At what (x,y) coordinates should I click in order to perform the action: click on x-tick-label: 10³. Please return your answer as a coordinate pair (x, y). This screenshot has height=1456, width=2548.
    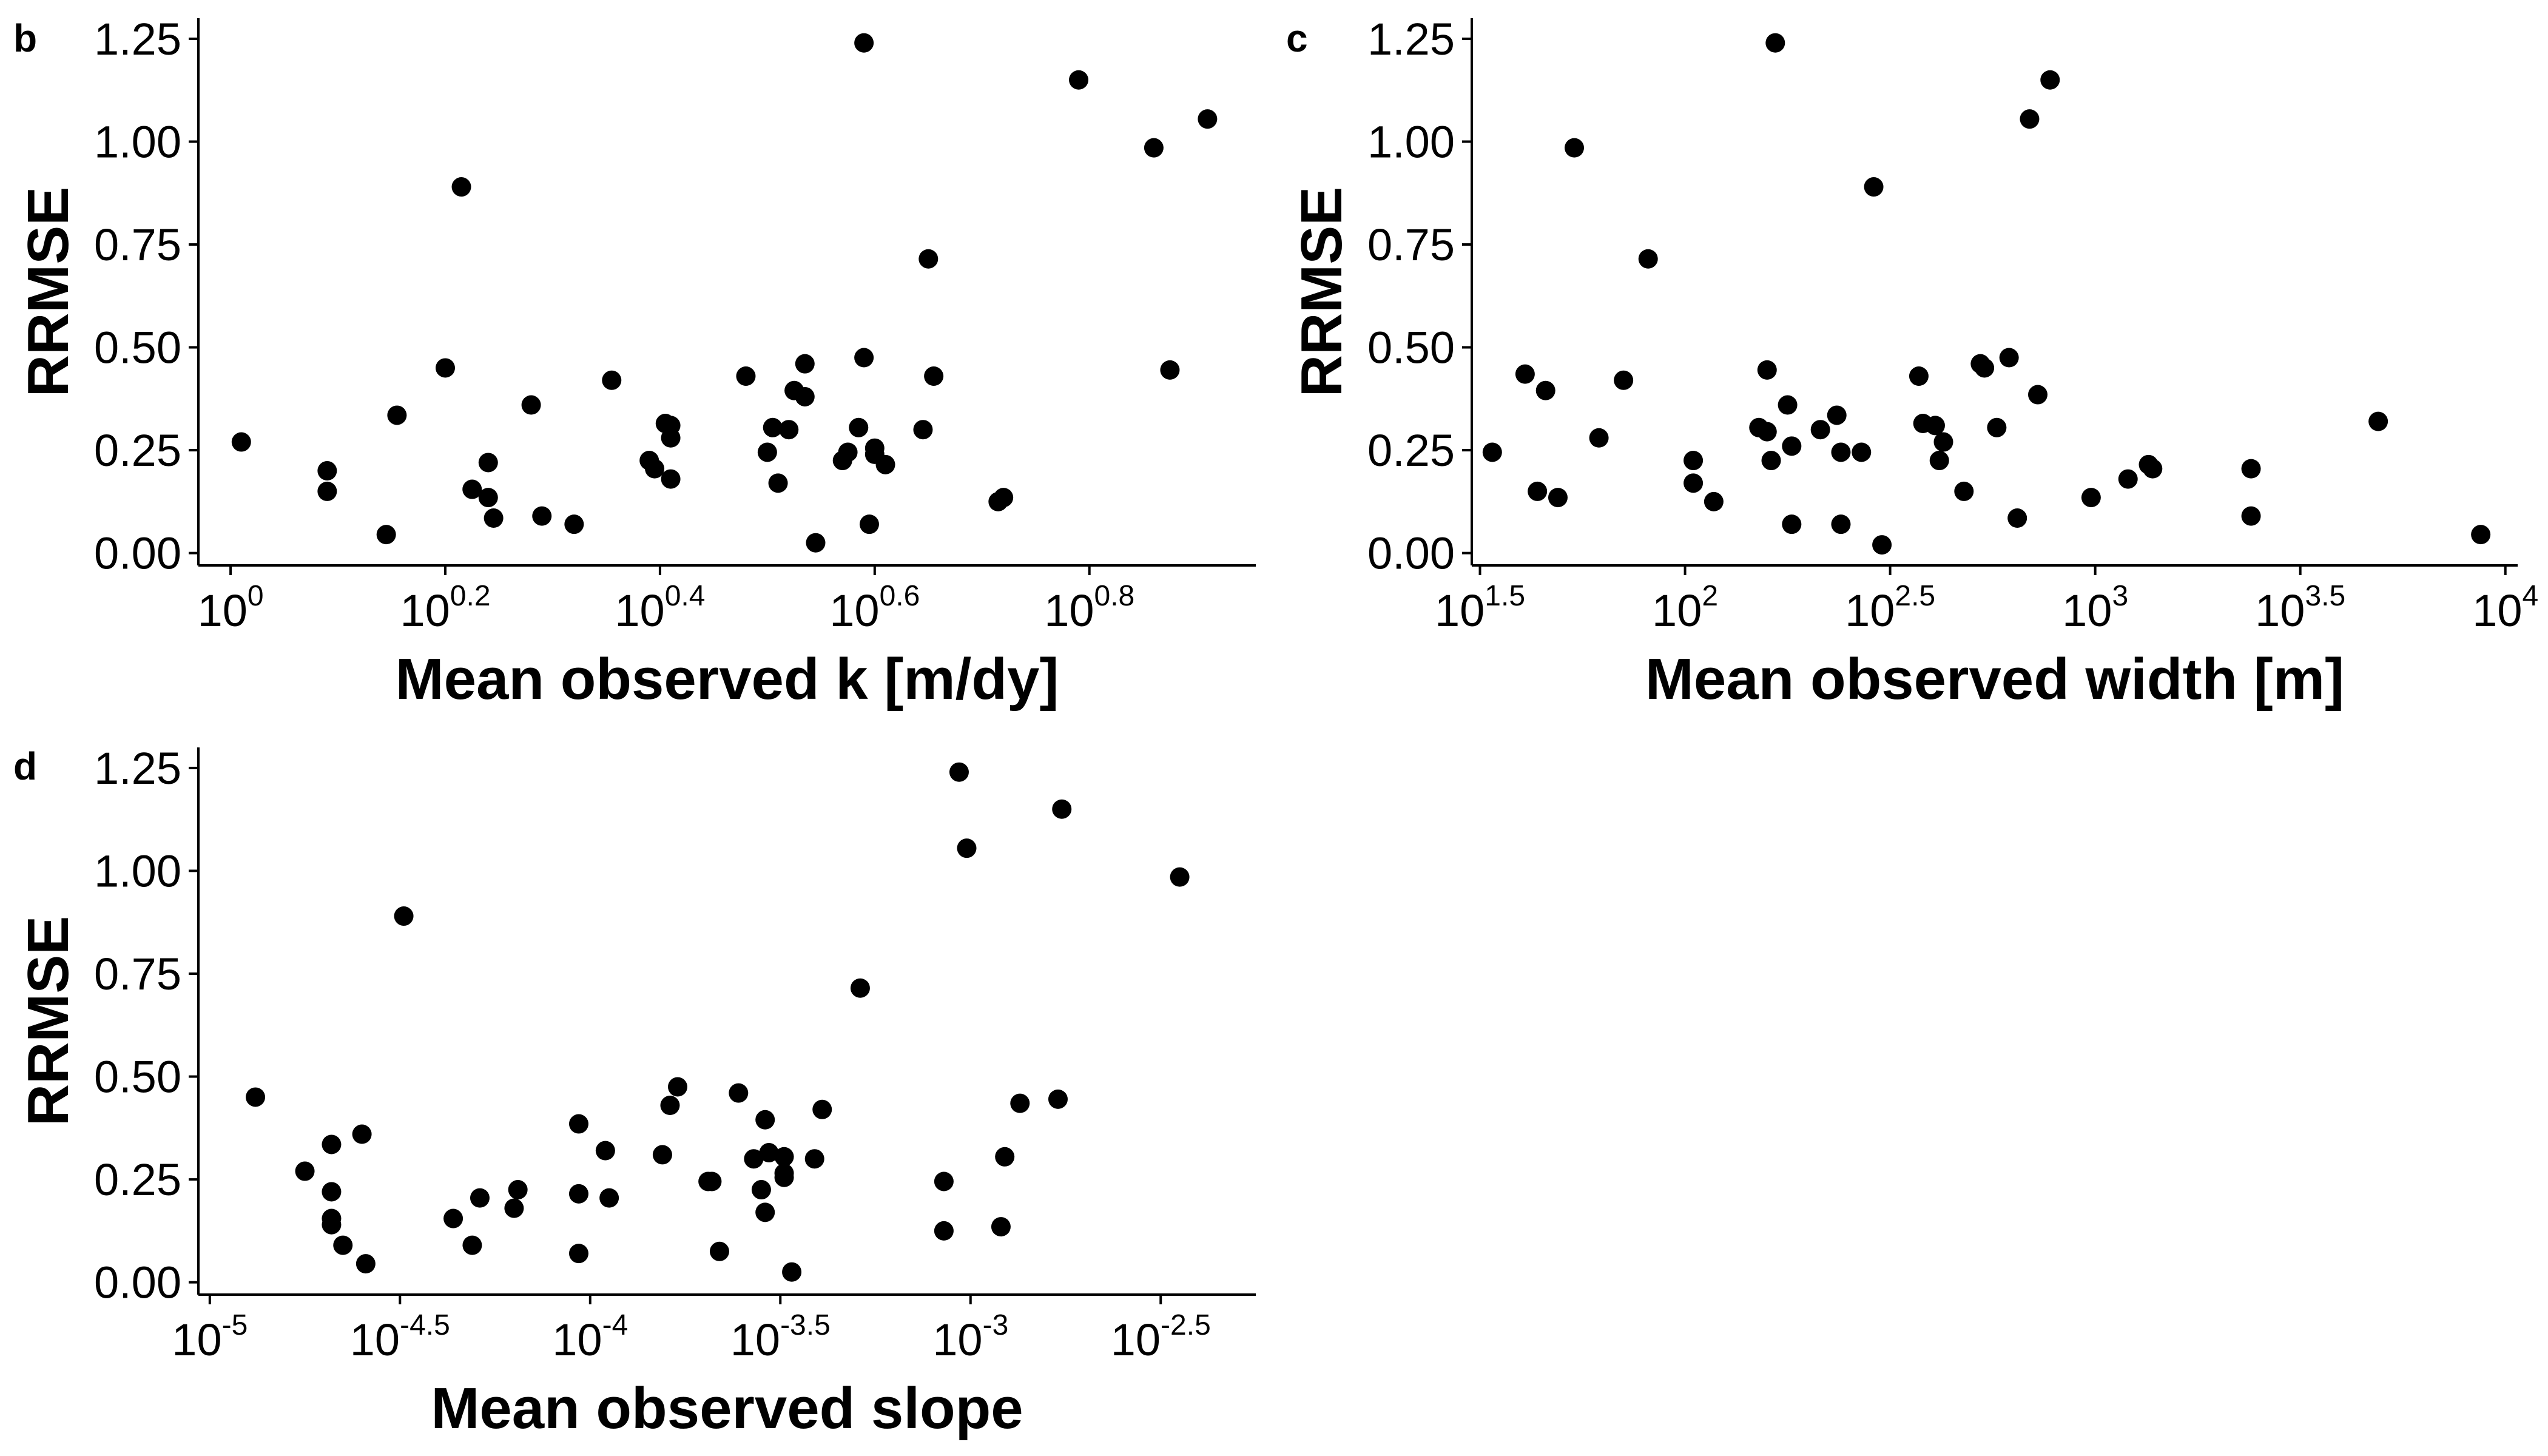
    Looking at the image, I should click on (2095, 608).